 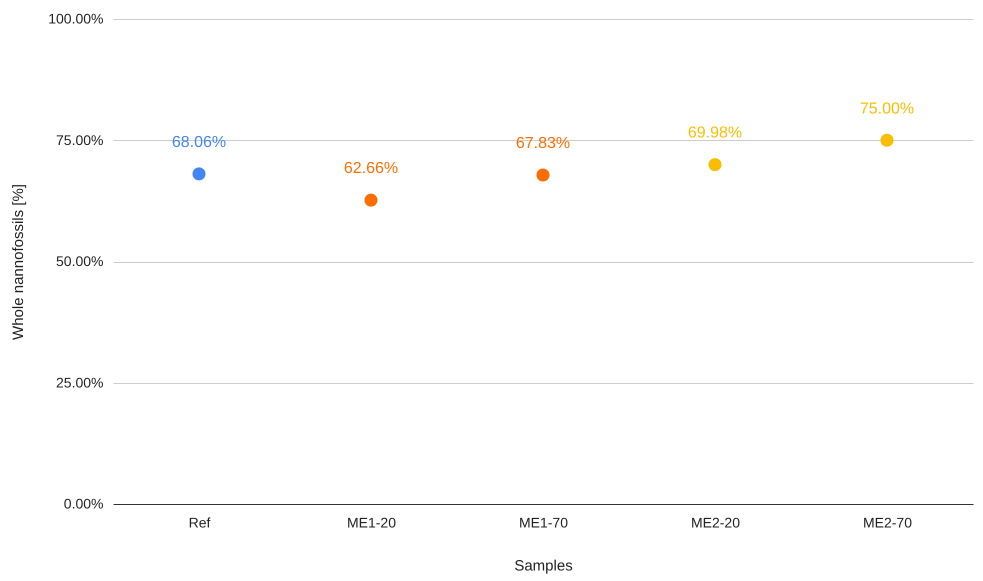 What do you see at coordinates (76, 18) in the screenshot?
I see `y-tick-label: 100.00%` at bounding box center [76, 18].